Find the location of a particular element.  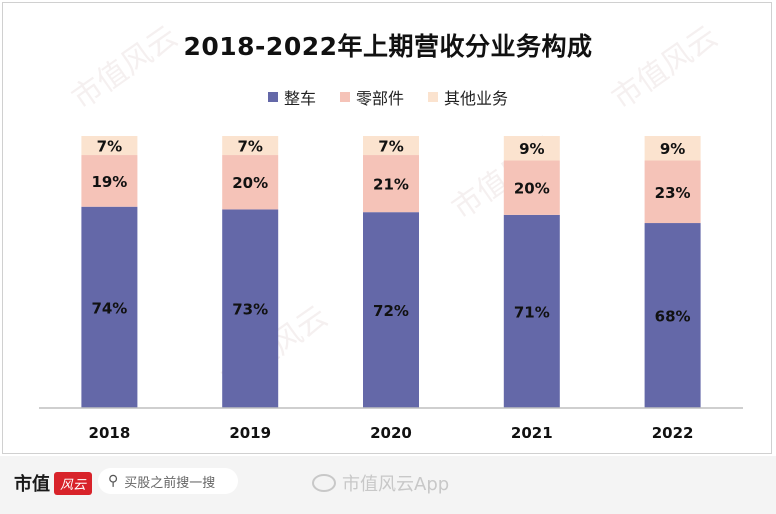

x-tick-label-2019: 2019 is located at coordinates (250, 433).